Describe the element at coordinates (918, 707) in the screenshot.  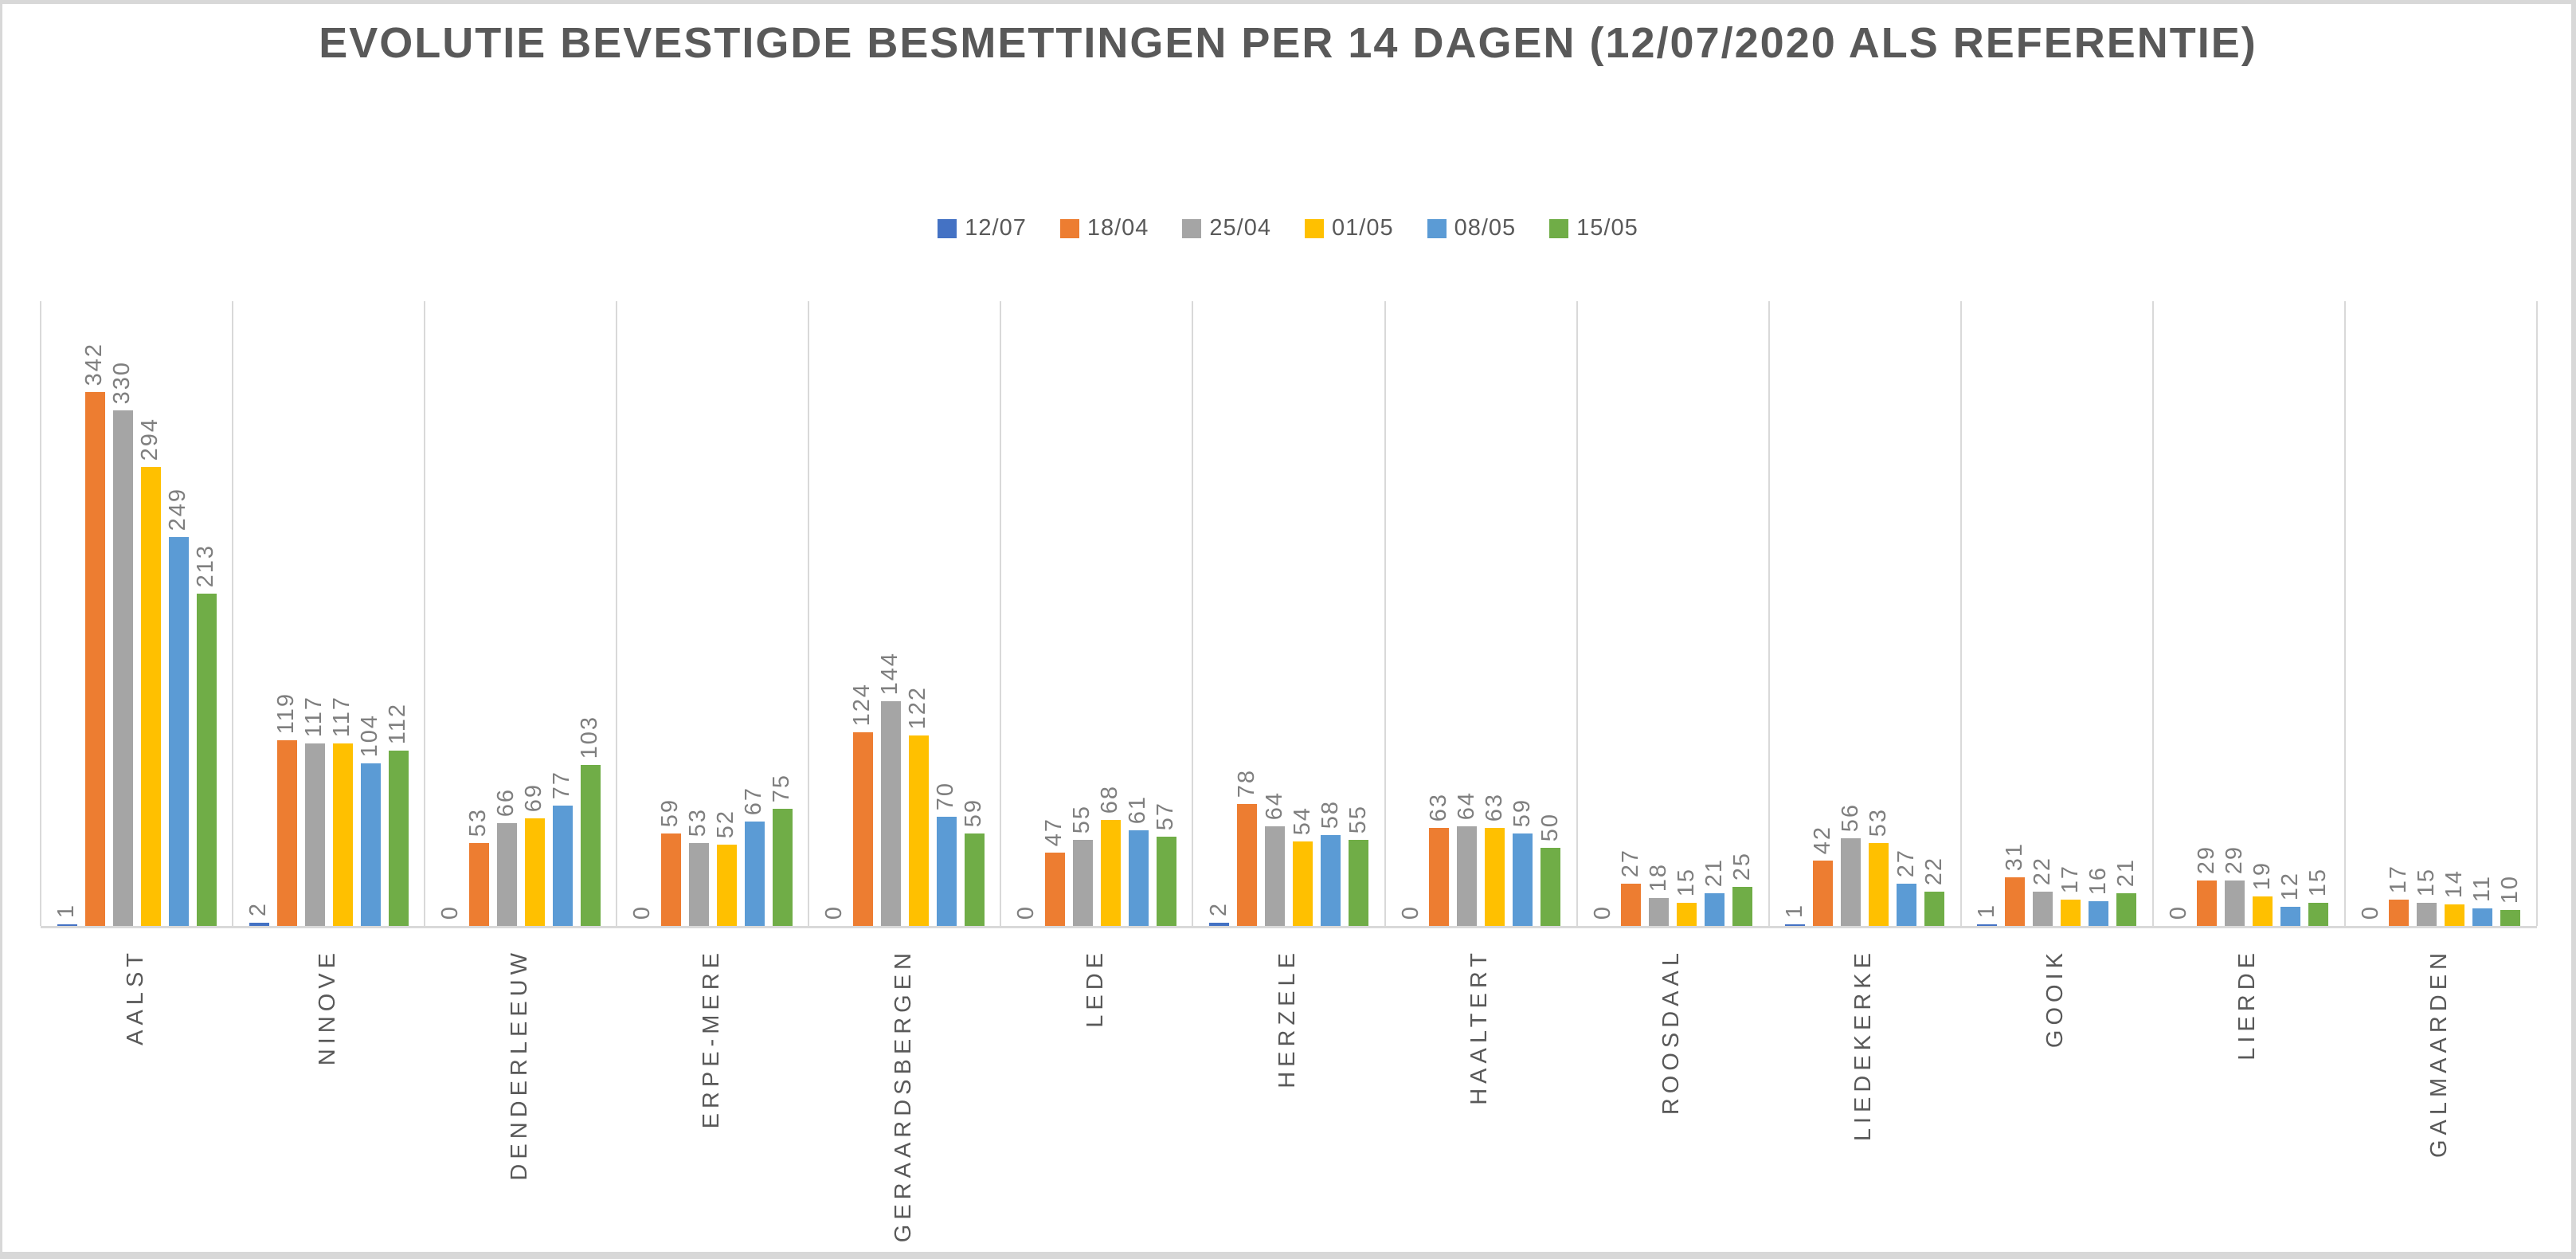
I see `bar-label: 122` at that location.